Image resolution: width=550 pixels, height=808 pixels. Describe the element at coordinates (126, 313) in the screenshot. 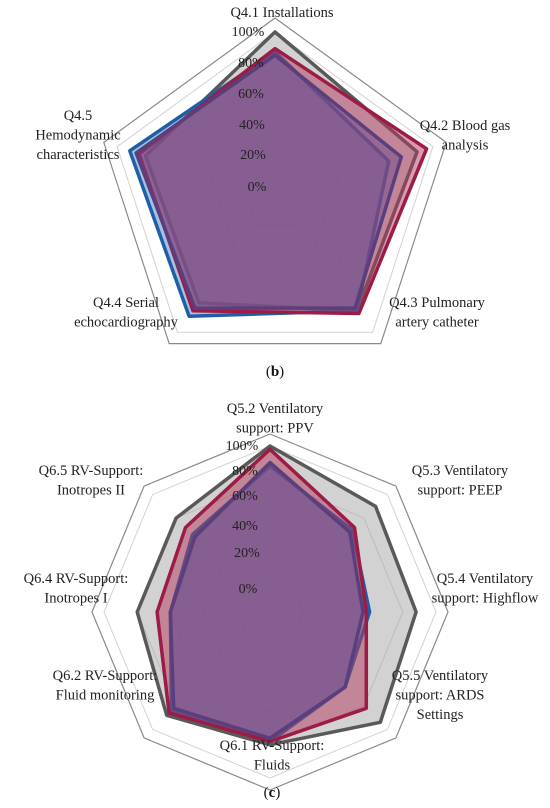

I see `axis-category-label: Q4.4 Serial echocardiography` at that location.